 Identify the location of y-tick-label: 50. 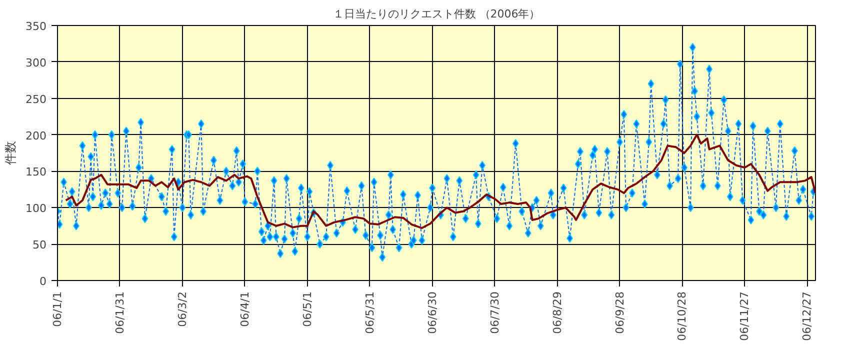
(39, 245).